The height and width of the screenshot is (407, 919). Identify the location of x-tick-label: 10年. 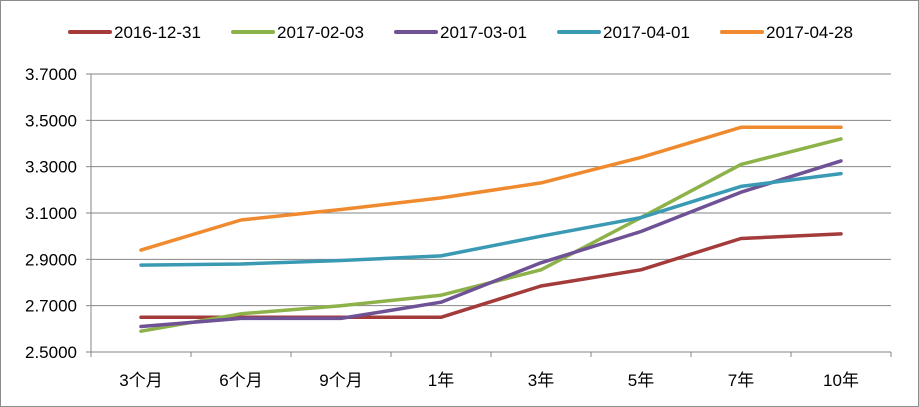
(841, 380).